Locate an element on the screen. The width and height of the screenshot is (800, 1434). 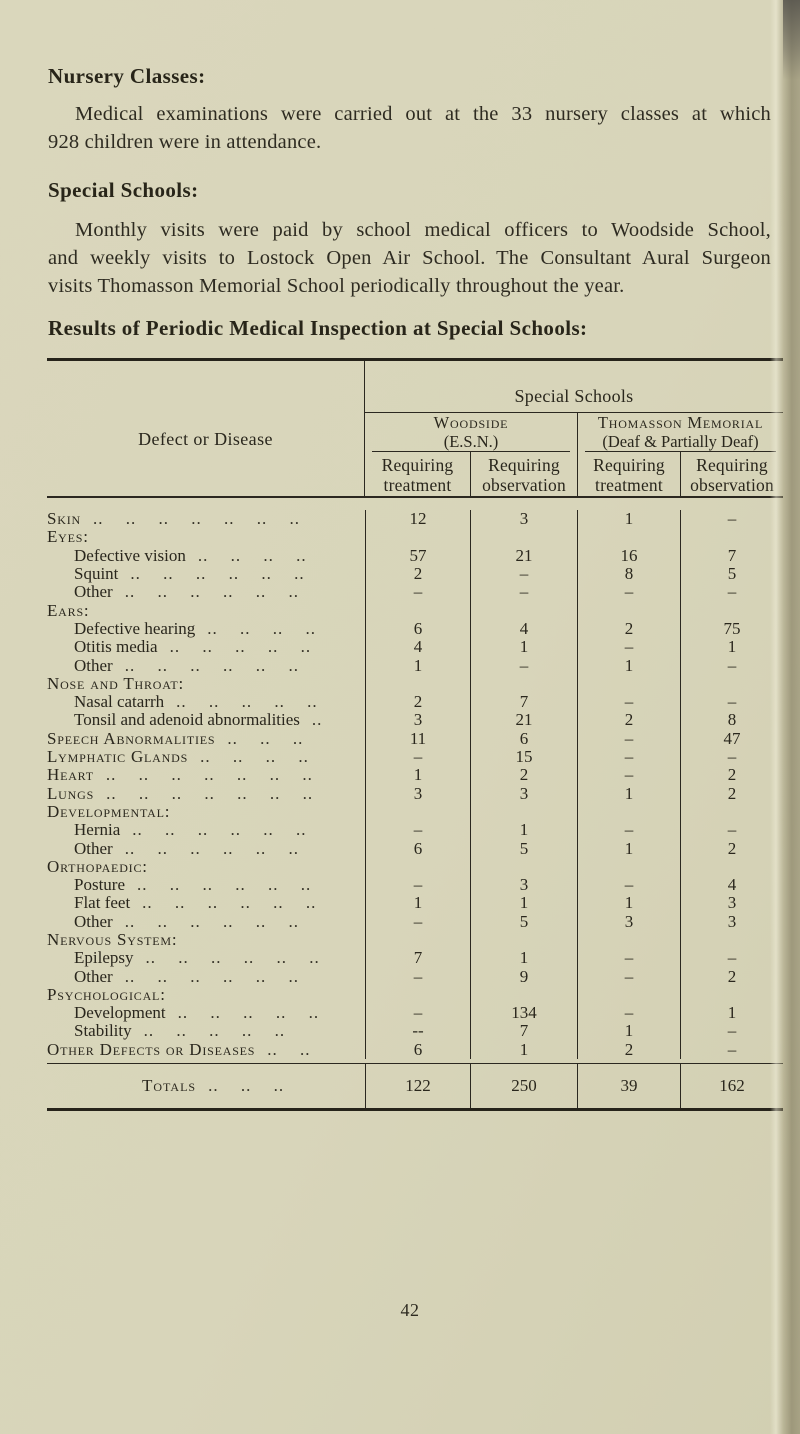
defect-label-cell: Heart.. .. .. .. .. .. .. is located at coordinates (180, 775).